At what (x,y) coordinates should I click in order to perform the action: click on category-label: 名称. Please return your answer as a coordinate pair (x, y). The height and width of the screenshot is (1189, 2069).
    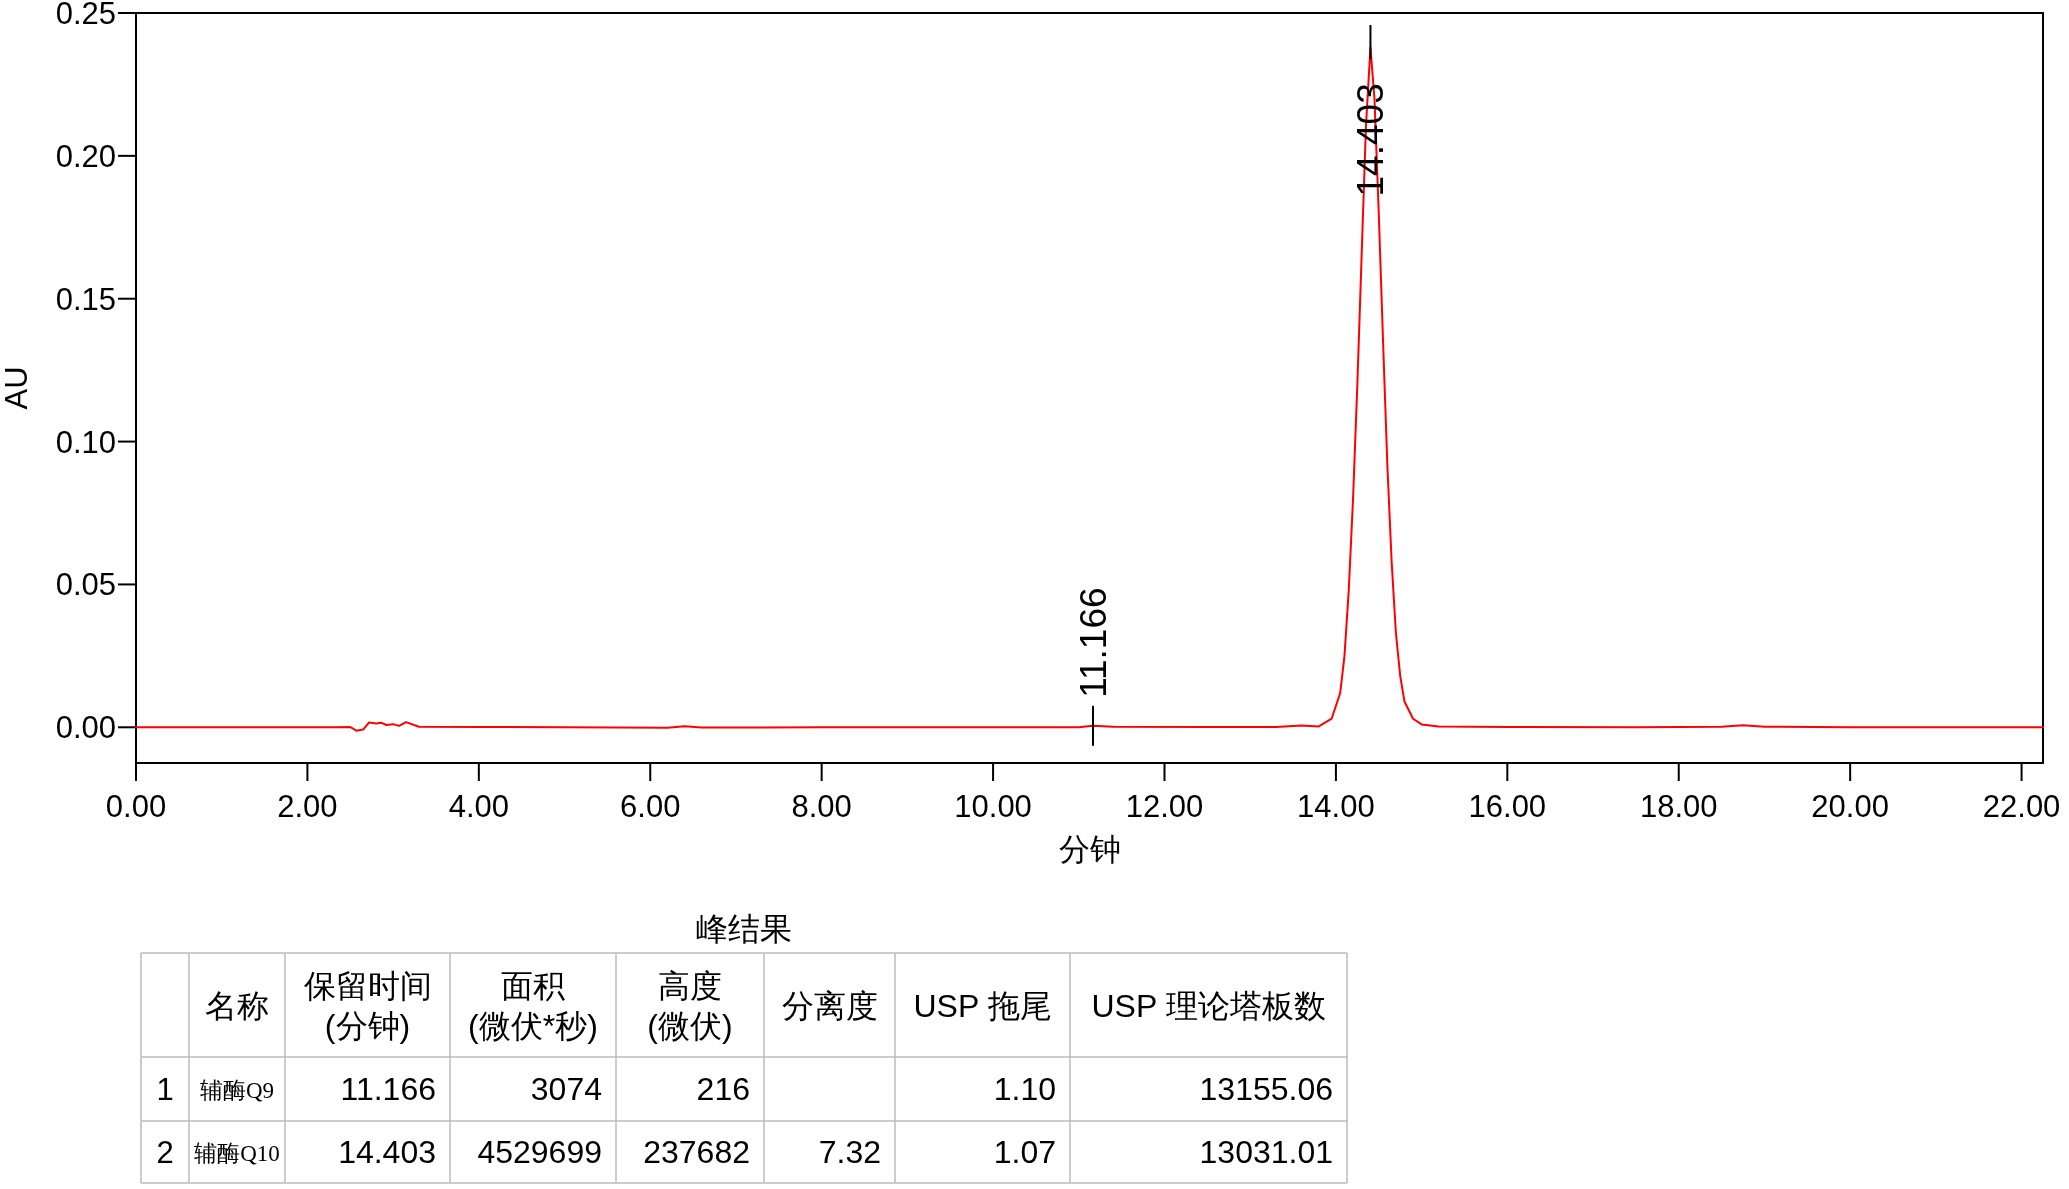
    Looking at the image, I should click on (237, 1006).